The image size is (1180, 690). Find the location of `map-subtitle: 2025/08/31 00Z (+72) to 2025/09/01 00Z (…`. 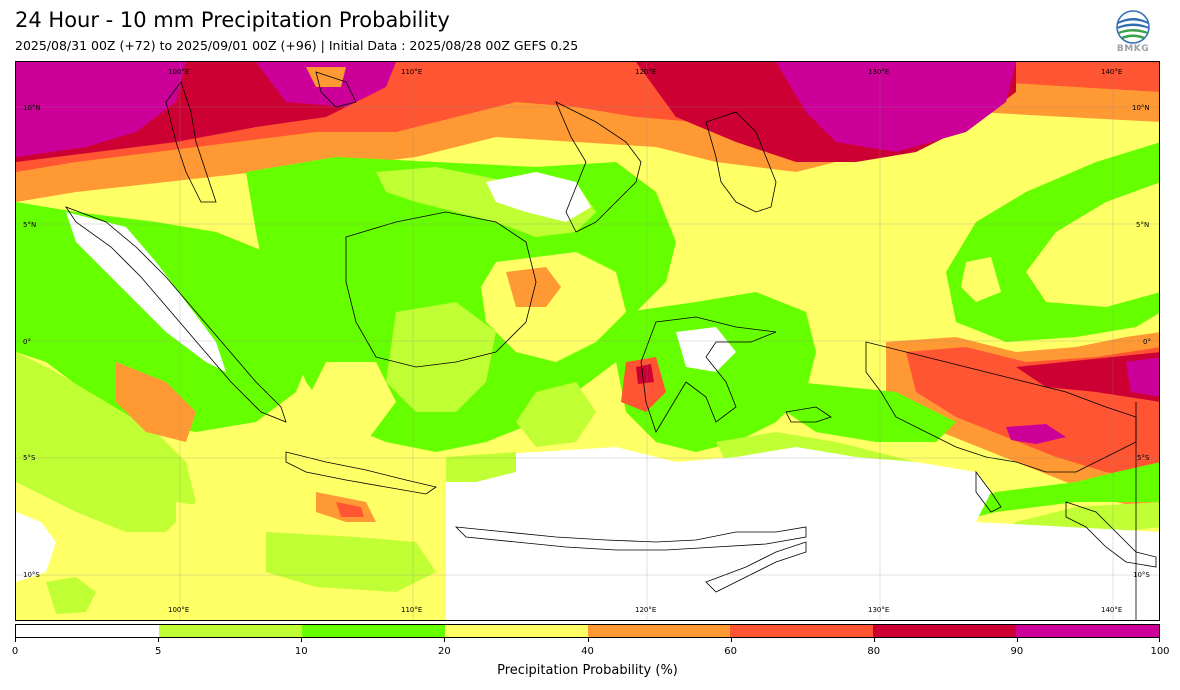

map-subtitle: 2025/08/31 00Z (+72) to 2025/09/01 00Z (… is located at coordinates (297, 45).